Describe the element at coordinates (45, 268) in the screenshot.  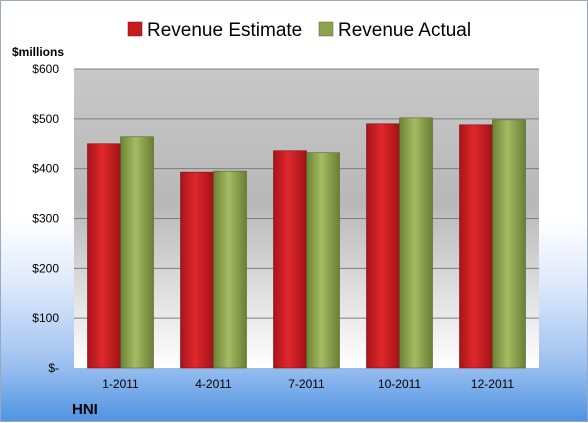
I see `y-tick-label: $200` at that location.